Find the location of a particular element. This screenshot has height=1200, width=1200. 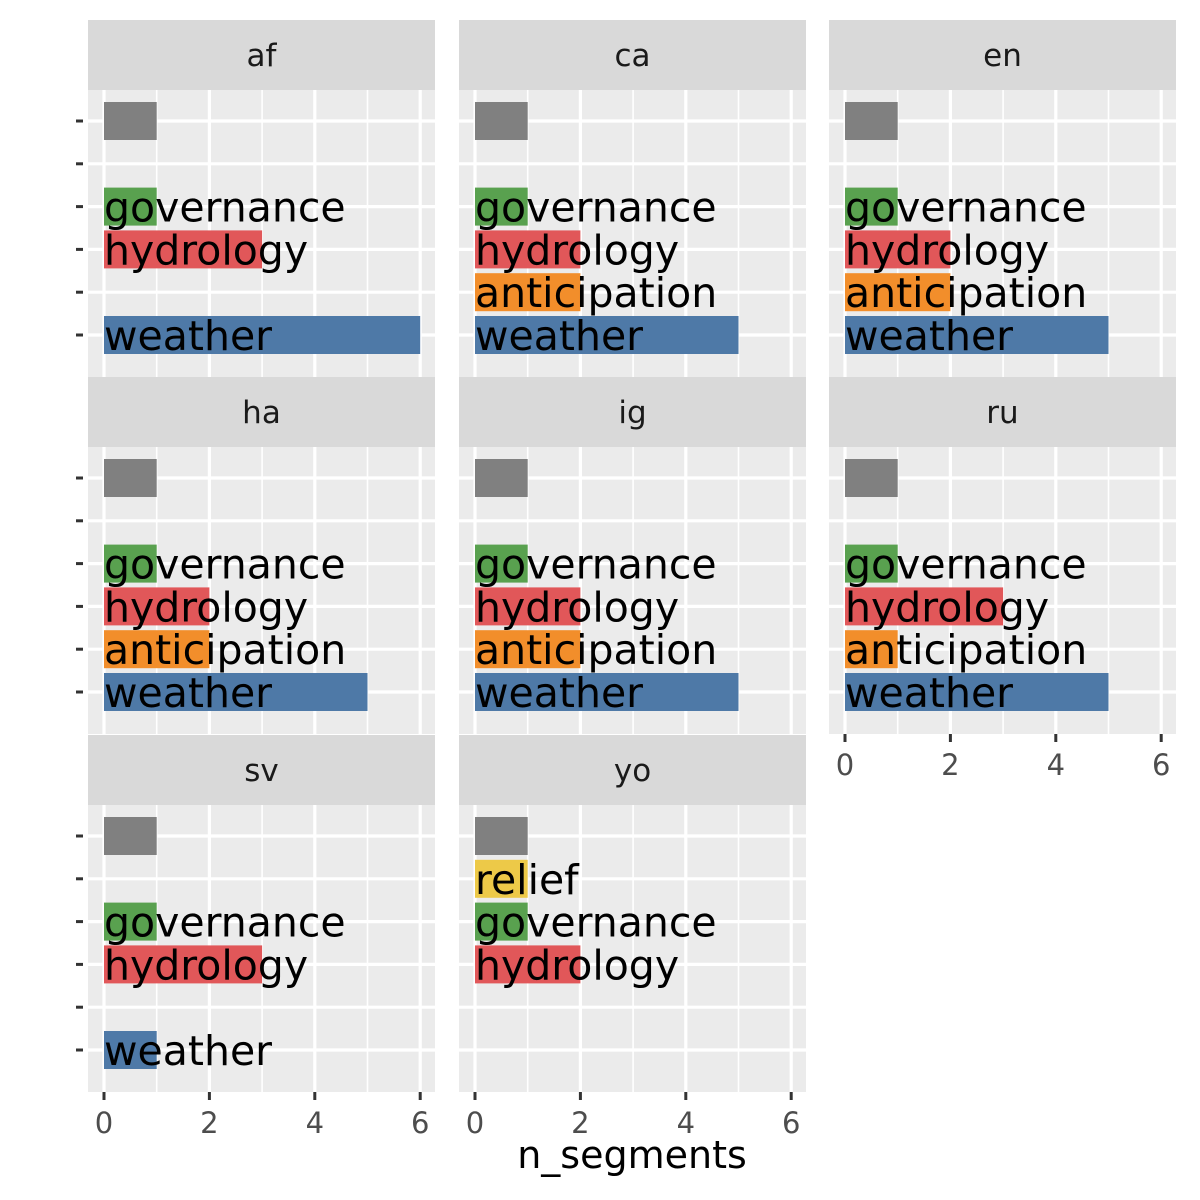

bar-label: relief is located at coordinates (527, 880).